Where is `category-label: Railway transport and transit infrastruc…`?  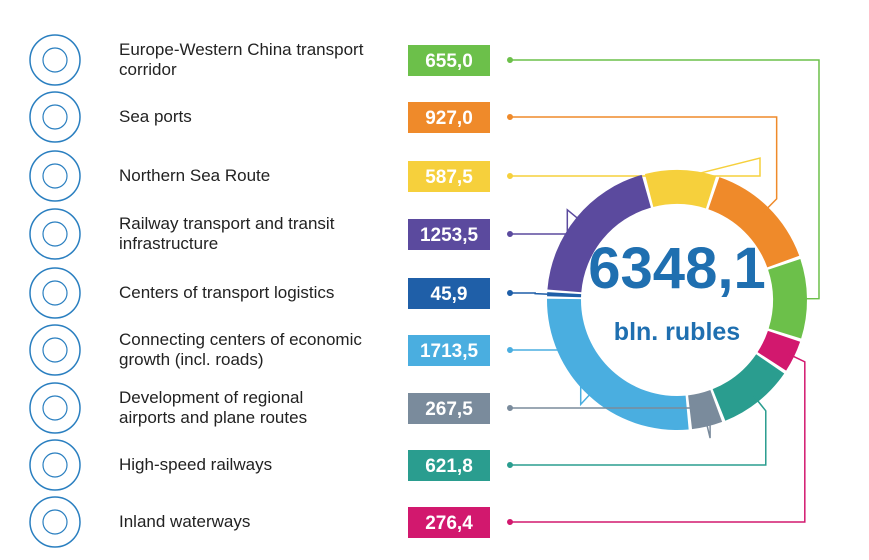 category-label: Railway transport and transit infrastruc… is located at coordinates (227, 233).